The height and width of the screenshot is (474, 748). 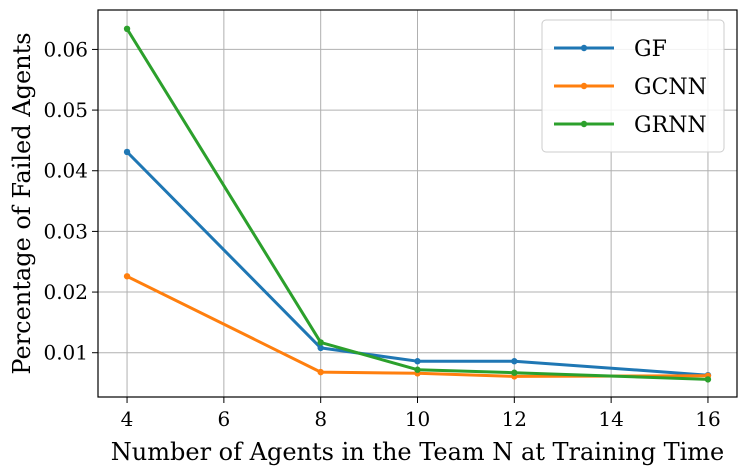 I want to click on x-tick-label: 16, so click(x=707, y=419).